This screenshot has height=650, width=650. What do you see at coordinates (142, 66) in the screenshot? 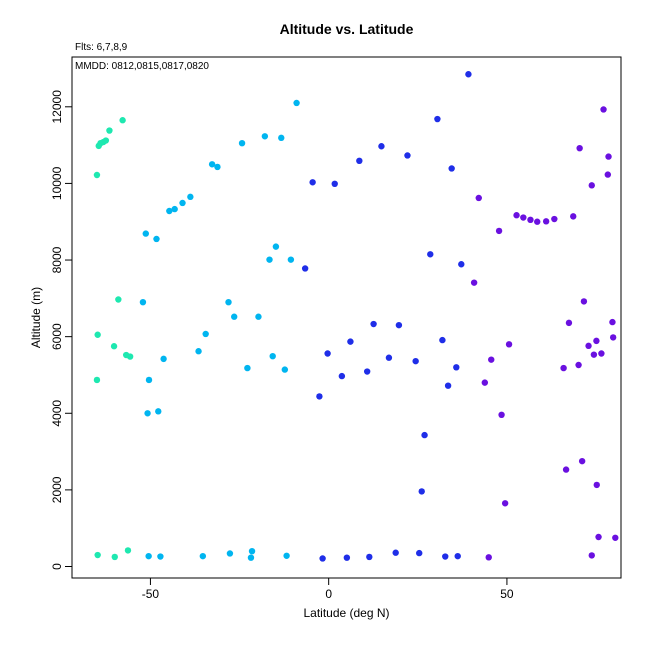
I see `chart-annotation: MMDD: 0812,0815,0817,0820` at bounding box center [142, 66].